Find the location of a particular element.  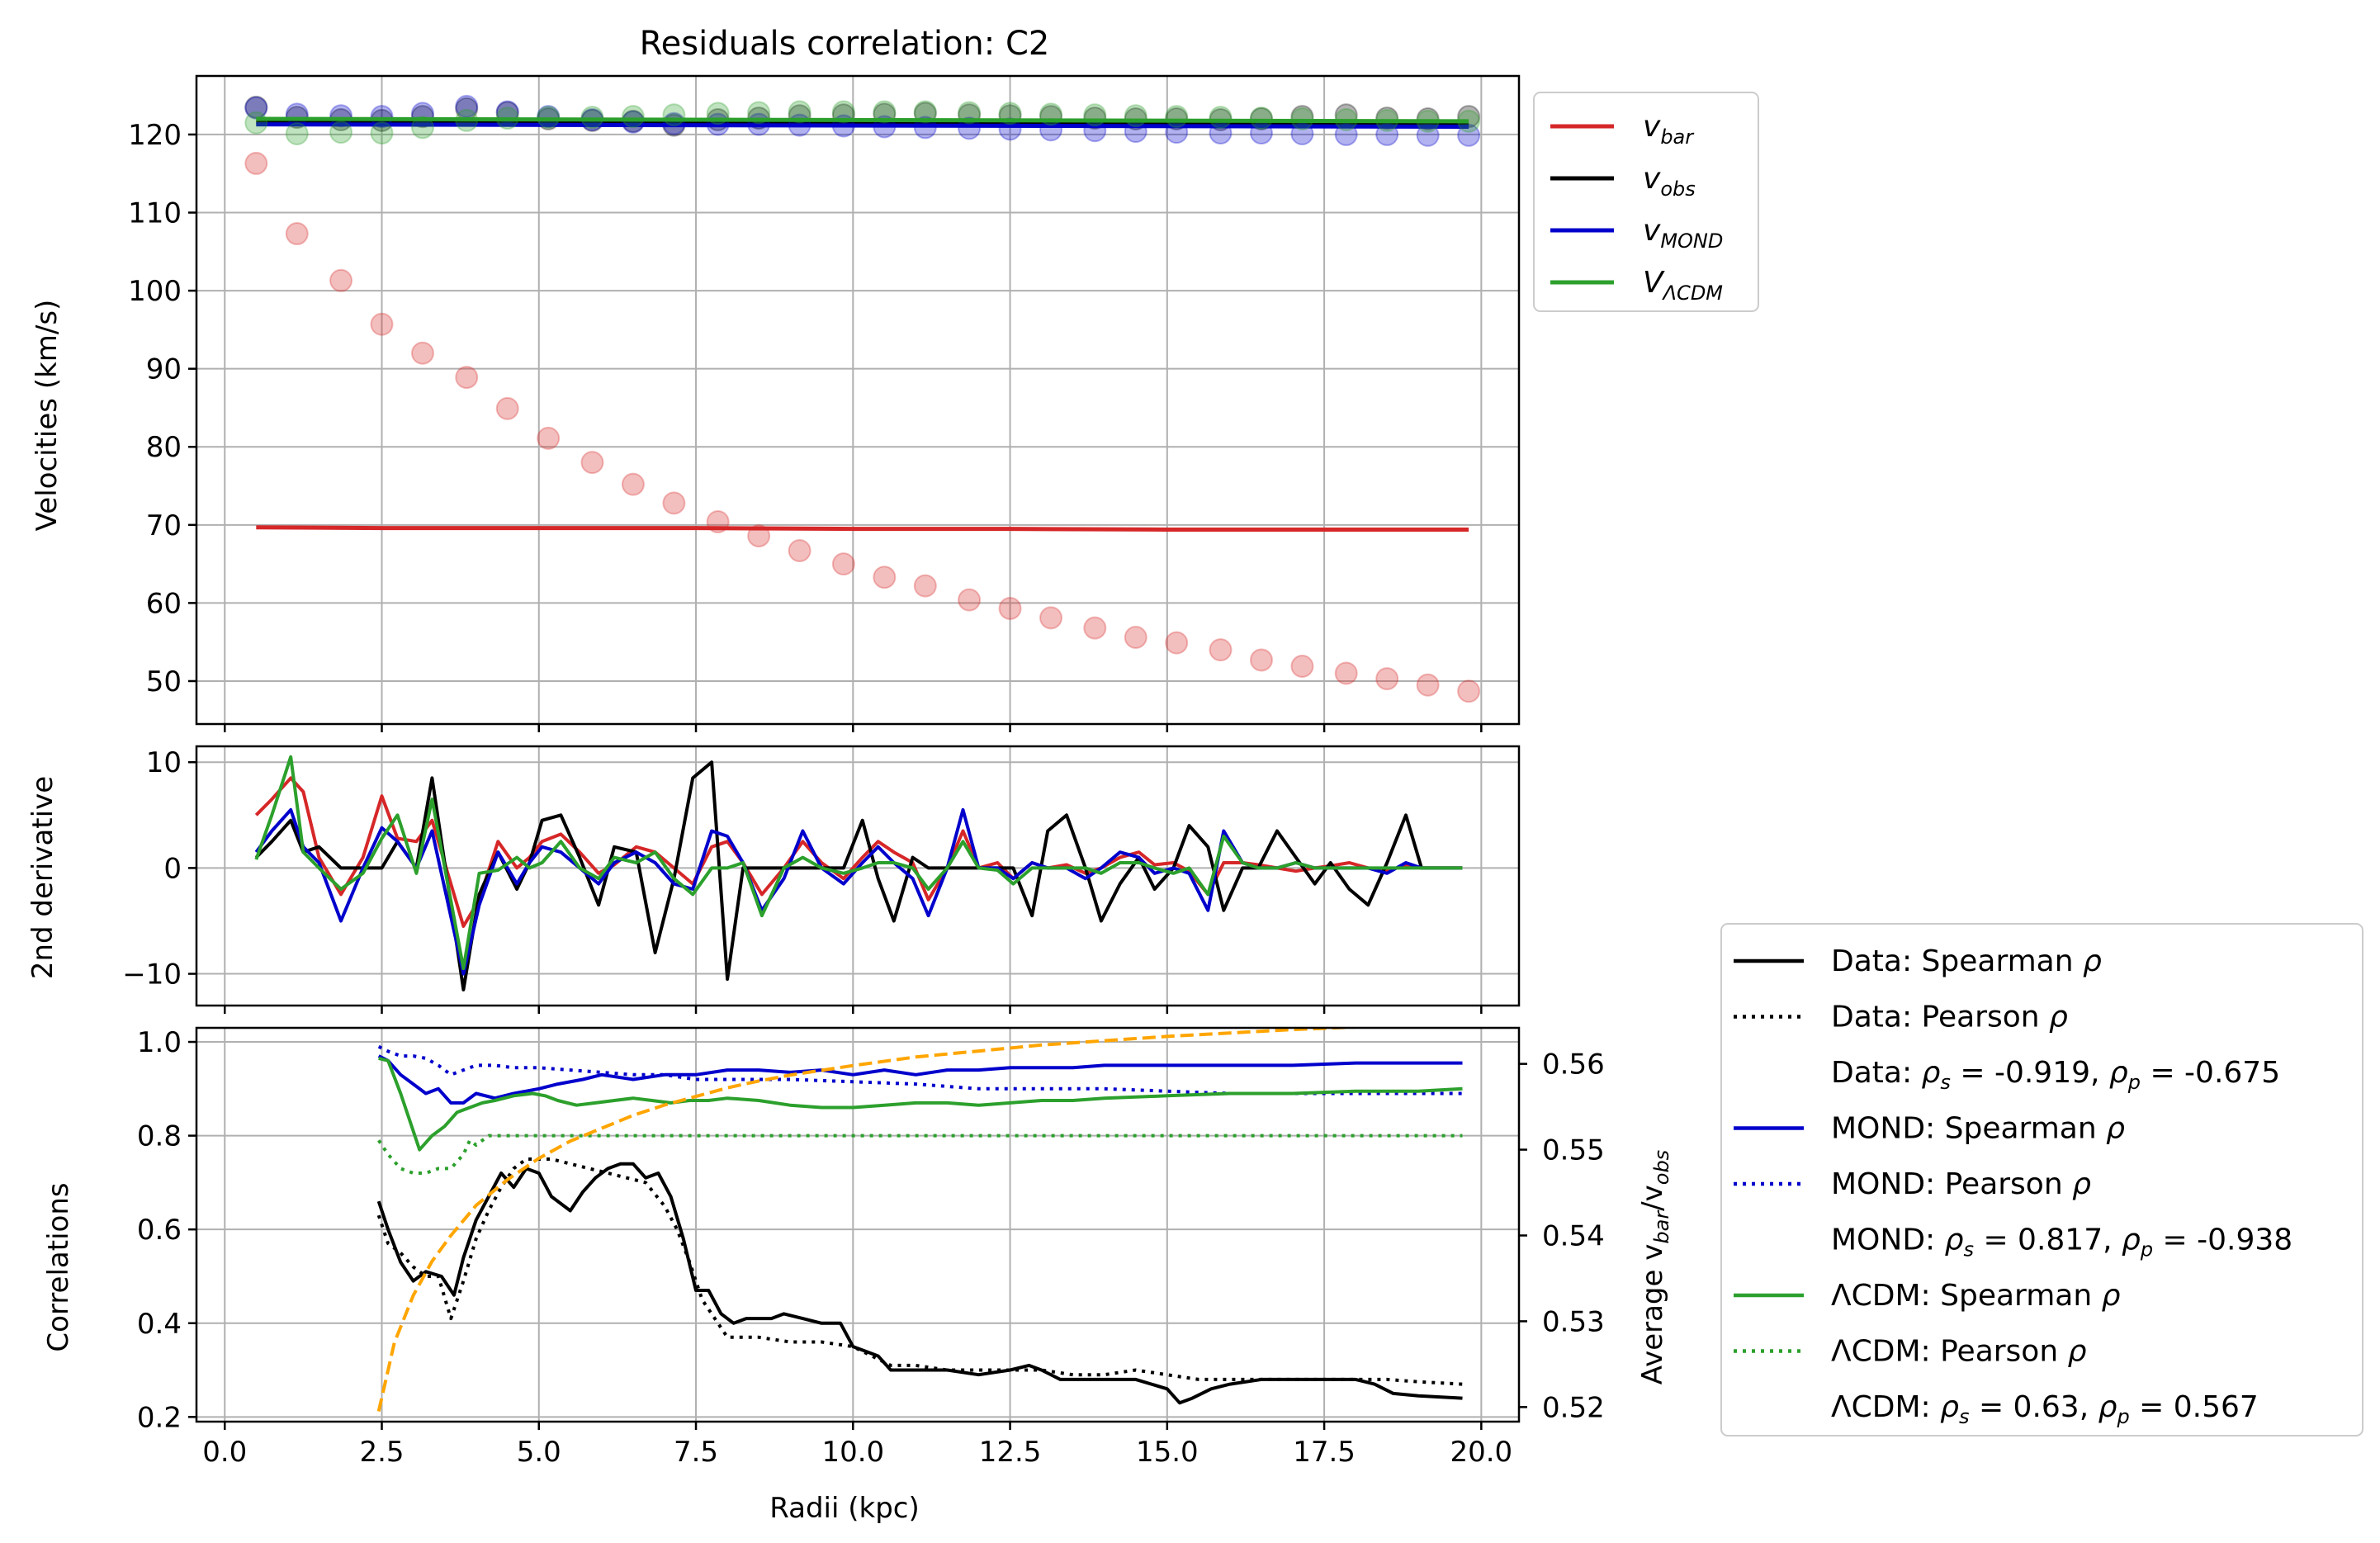

correlations-xlabel: Radii (kpc) is located at coordinates (844, 1508).